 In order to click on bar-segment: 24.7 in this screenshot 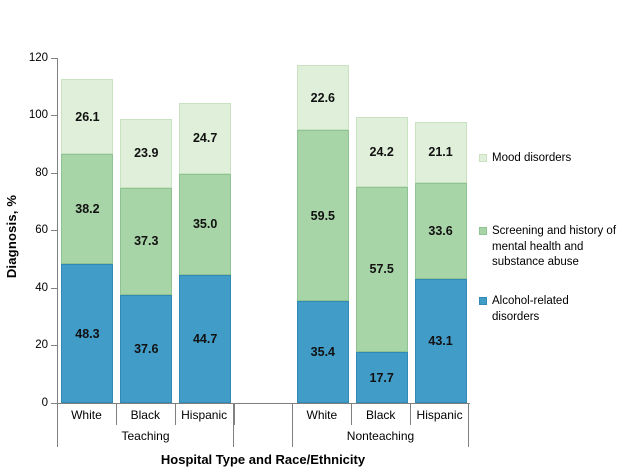, I will do `click(205, 138)`.